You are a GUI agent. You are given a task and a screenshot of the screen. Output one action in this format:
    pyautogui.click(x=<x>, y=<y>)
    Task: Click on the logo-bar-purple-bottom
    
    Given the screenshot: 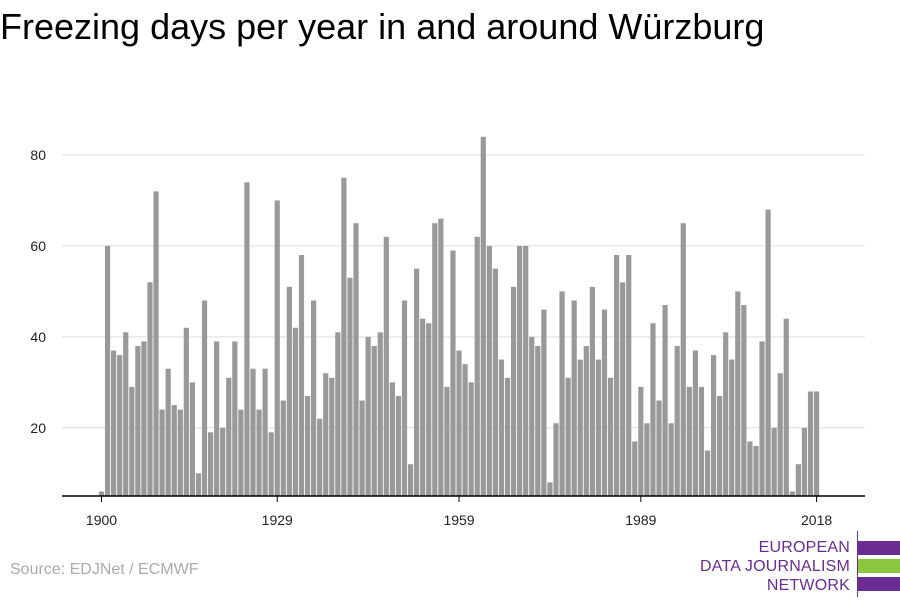 What is the action you would take?
    pyautogui.click(x=879, y=584)
    